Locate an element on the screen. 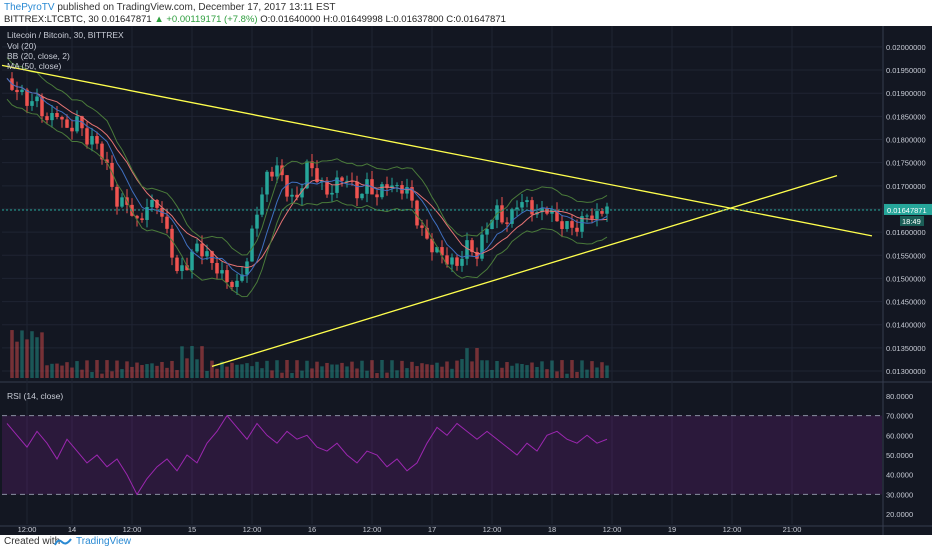 The height and width of the screenshot is (550, 932). y-tick-label: 0.01700000 is located at coordinates (906, 186).